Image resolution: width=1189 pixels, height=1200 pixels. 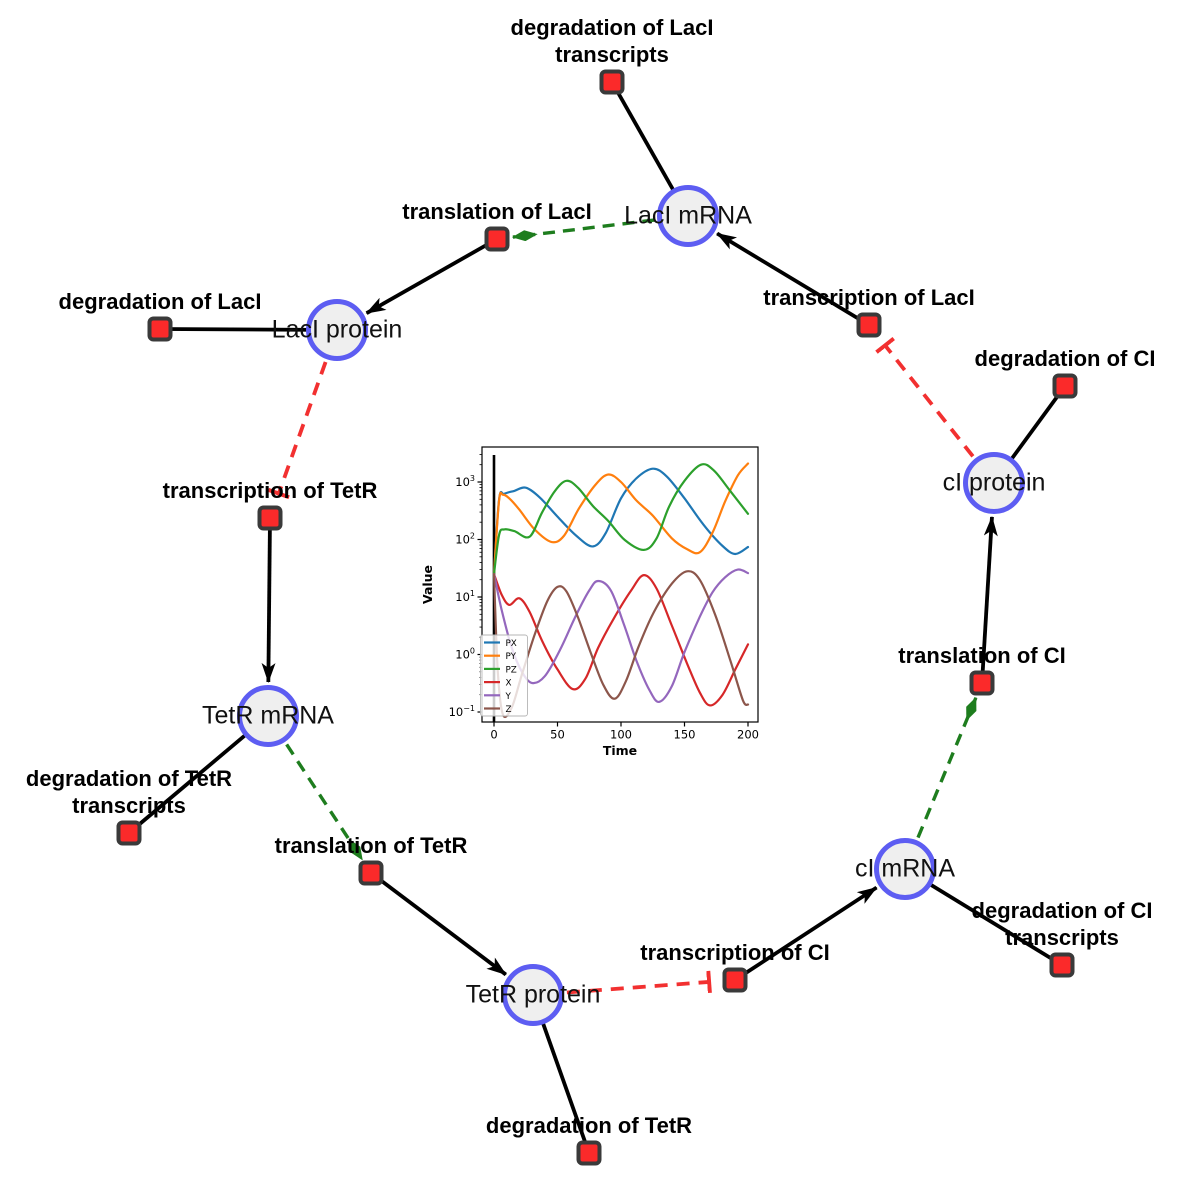 I want to click on reaction-label-deg_tetr_tx: degradation of TetR transcripts, so click(x=129, y=792).